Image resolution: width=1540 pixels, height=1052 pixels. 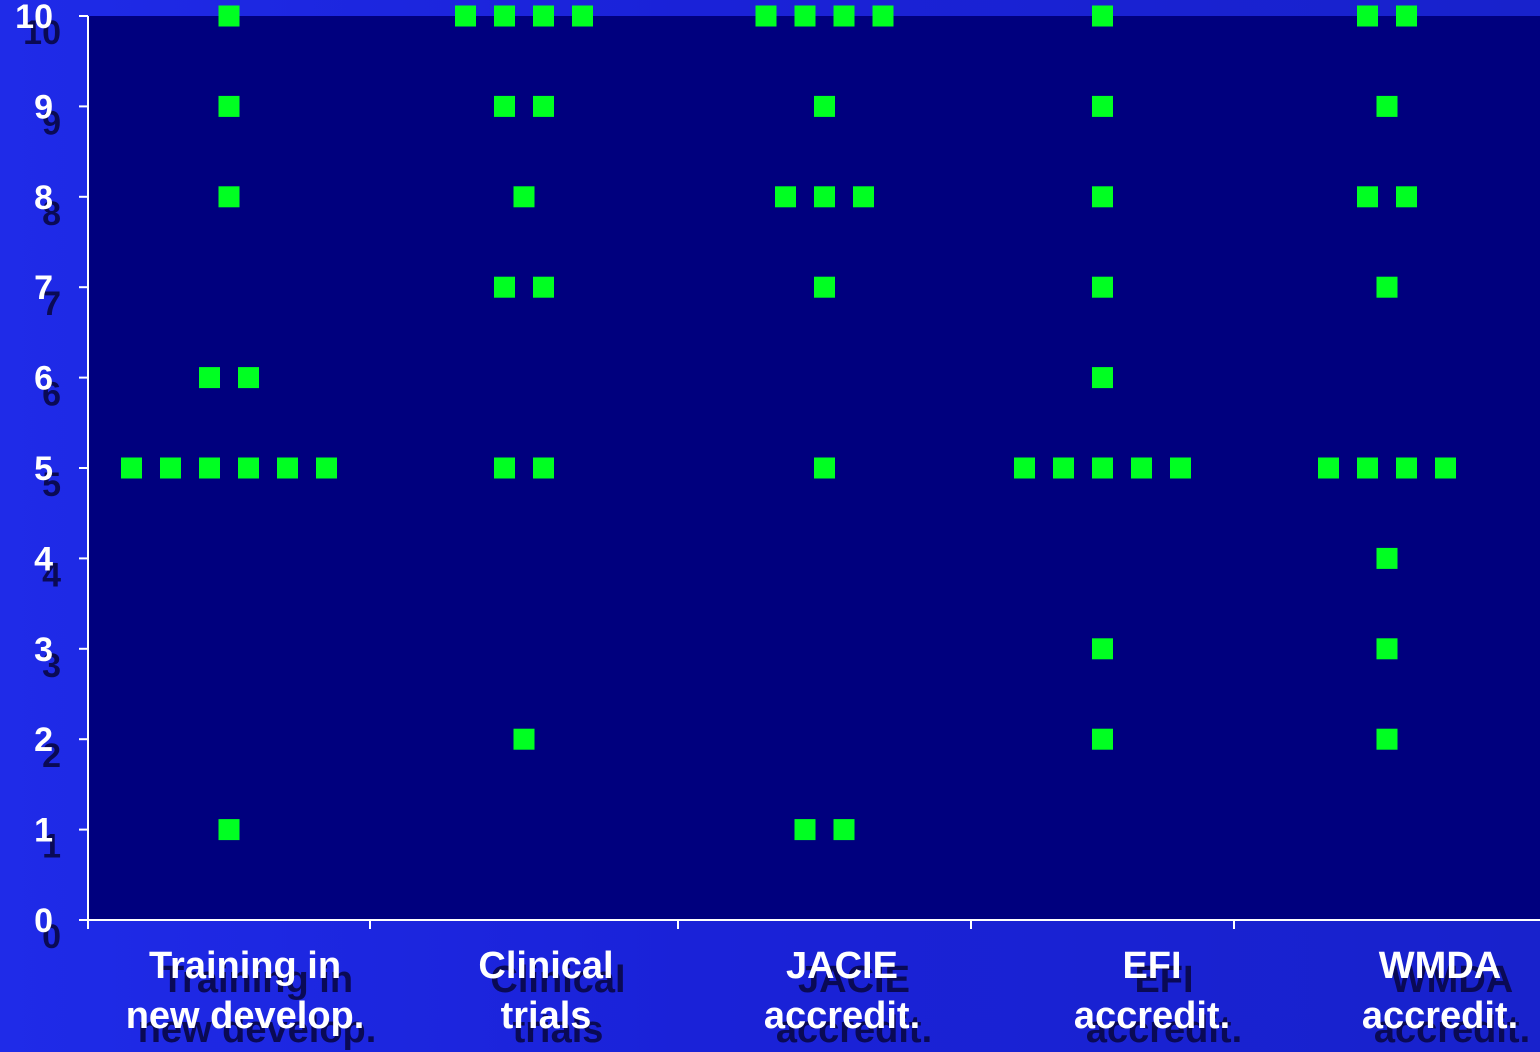 What do you see at coordinates (245, 966) in the screenshot?
I see `x-category-label: Training in` at bounding box center [245, 966].